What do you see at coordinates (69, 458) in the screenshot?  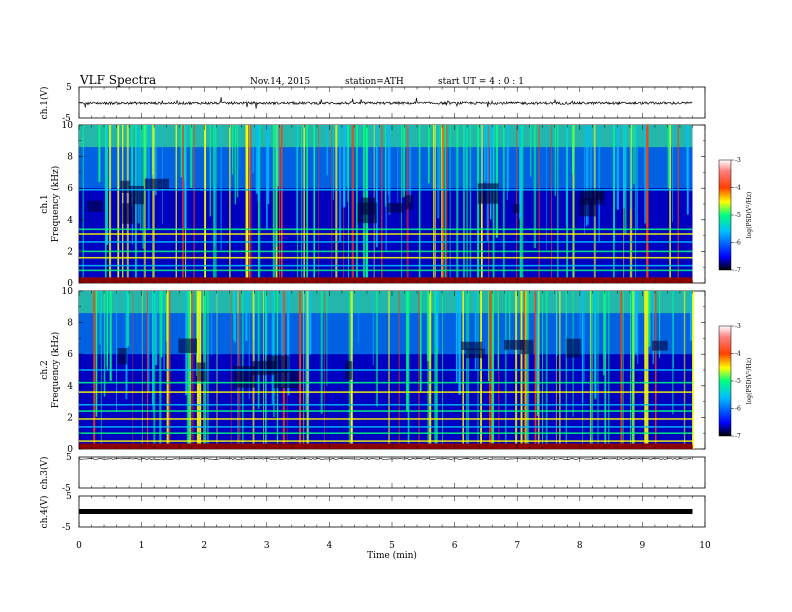 I see `ch3-ytick-top: 5` at bounding box center [69, 458].